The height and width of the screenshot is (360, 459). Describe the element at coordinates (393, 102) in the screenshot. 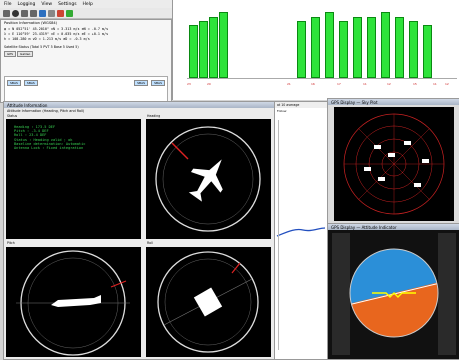

I see `skyplot-titlebar: GPS Display — Sky Plot` at that location.